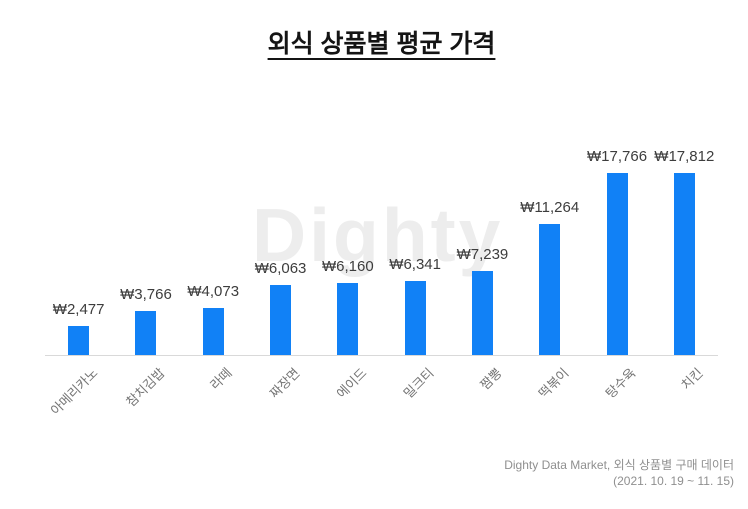 This screenshot has height=509, width=748. I want to click on bar-slot: ₩17,812 치킨, so click(684, 270).